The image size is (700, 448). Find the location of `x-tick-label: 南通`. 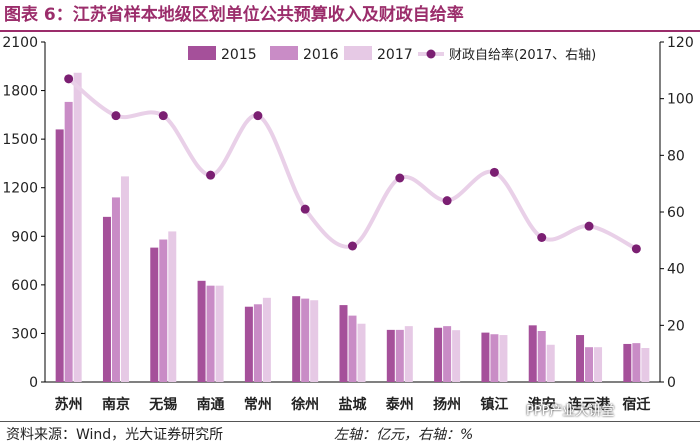

x-tick-label: 南通 is located at coordinates (211, 404).